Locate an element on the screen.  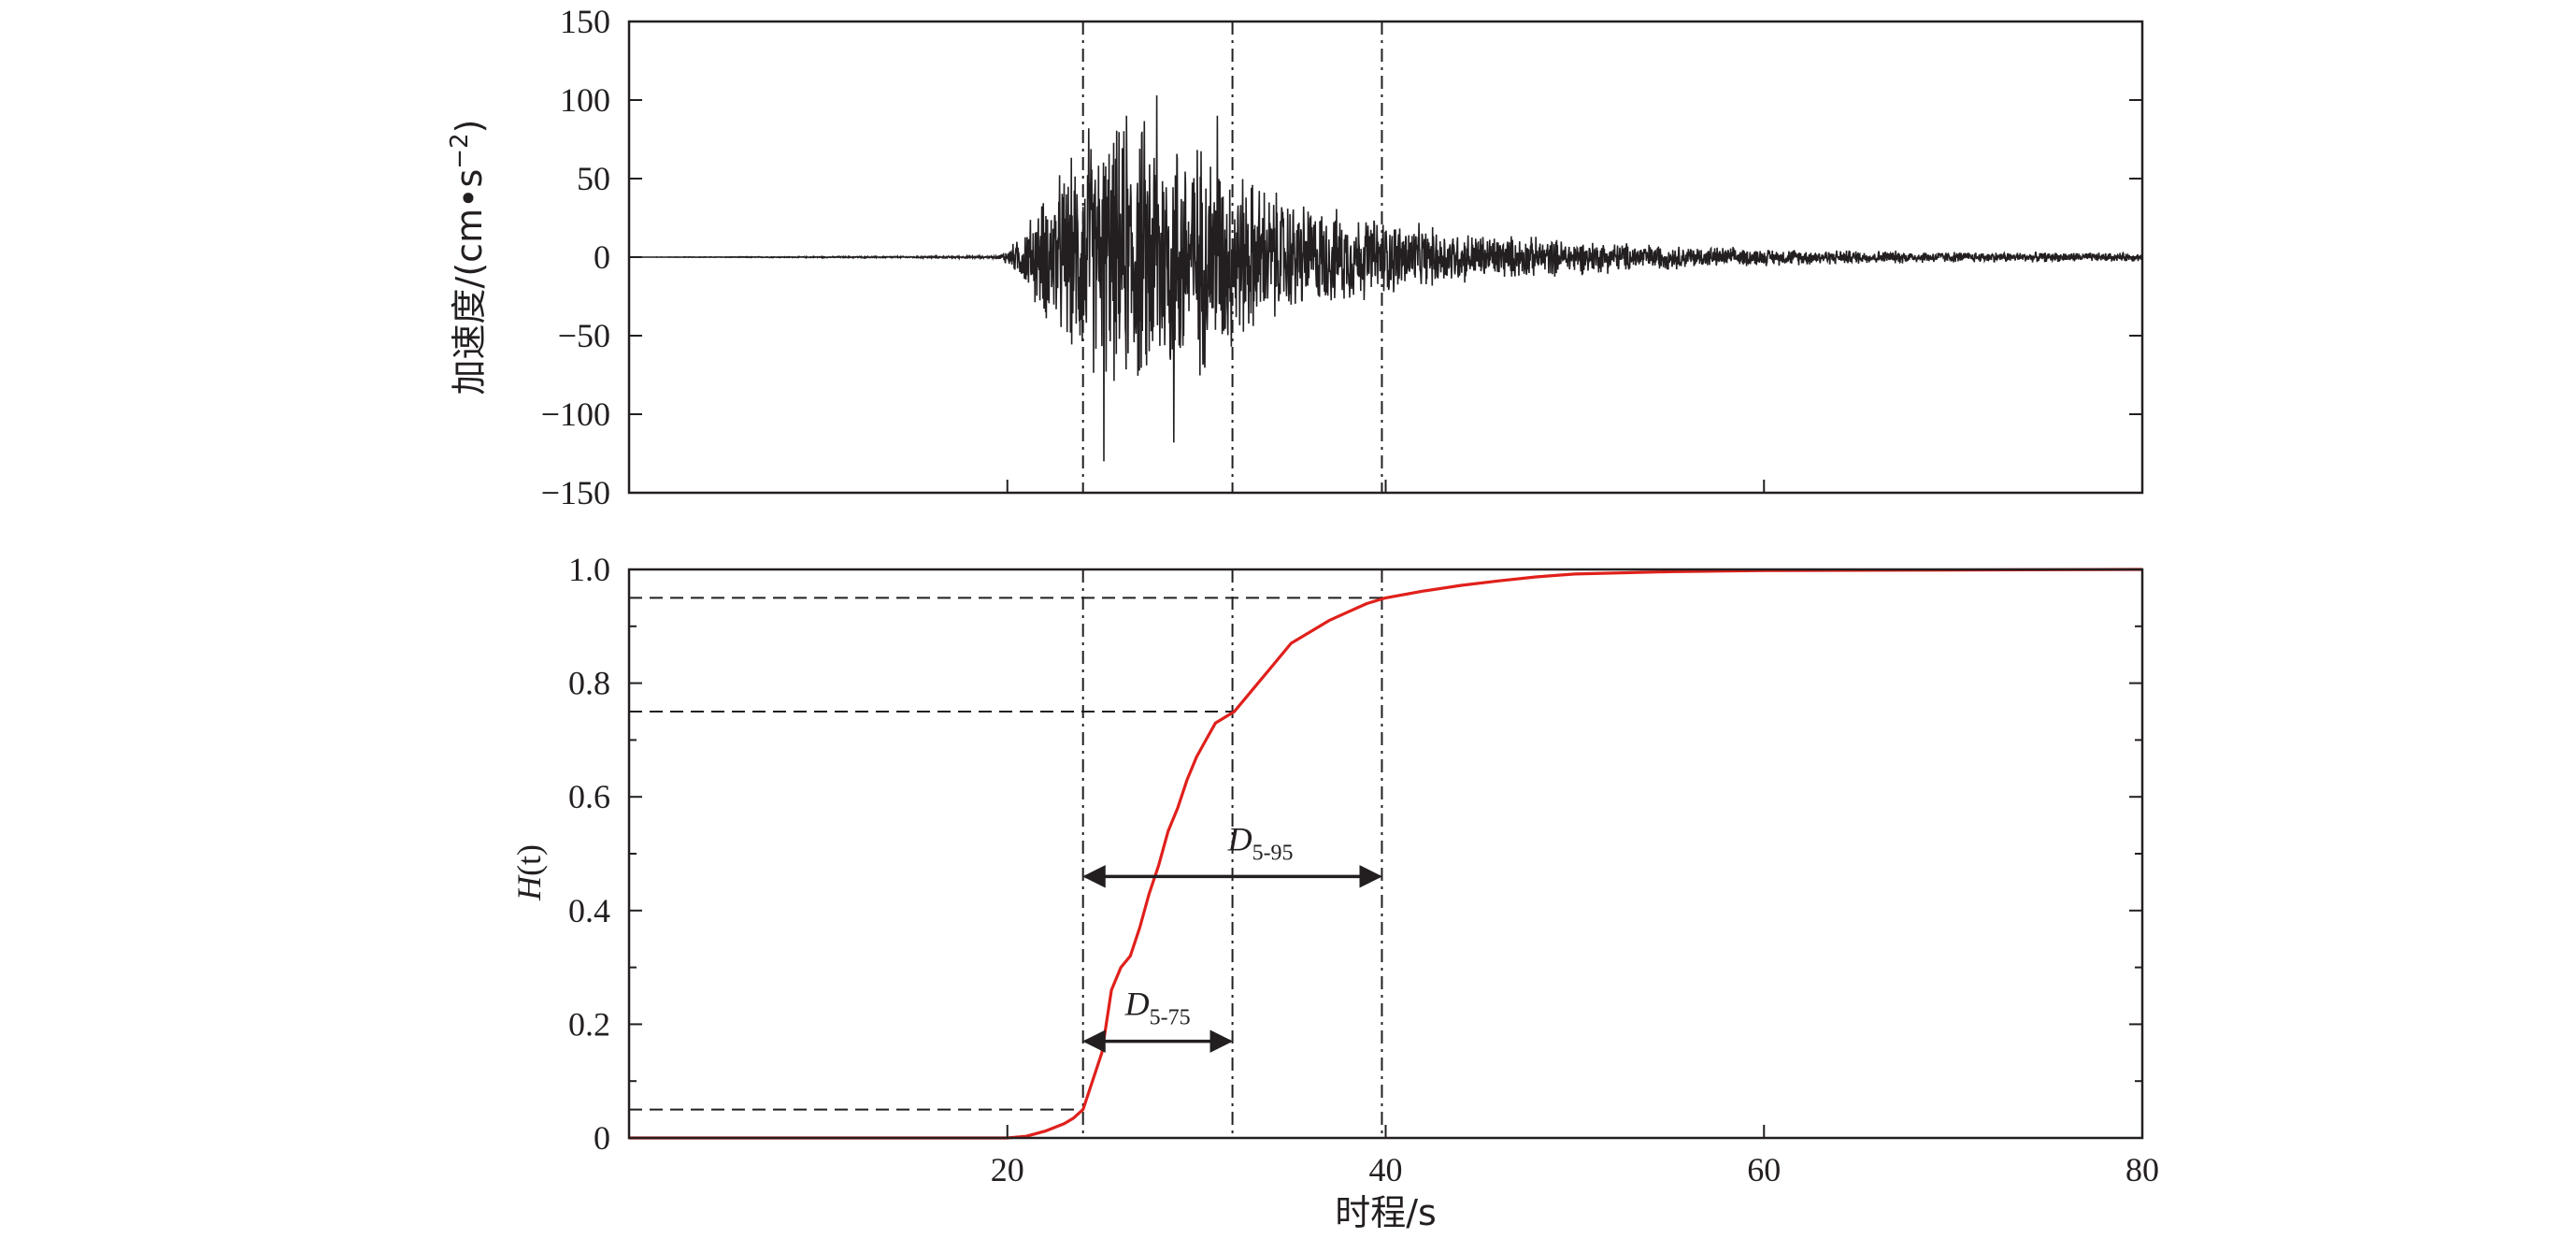
time-axis-title: 时程/s is located at coordinates (1386, 1213).